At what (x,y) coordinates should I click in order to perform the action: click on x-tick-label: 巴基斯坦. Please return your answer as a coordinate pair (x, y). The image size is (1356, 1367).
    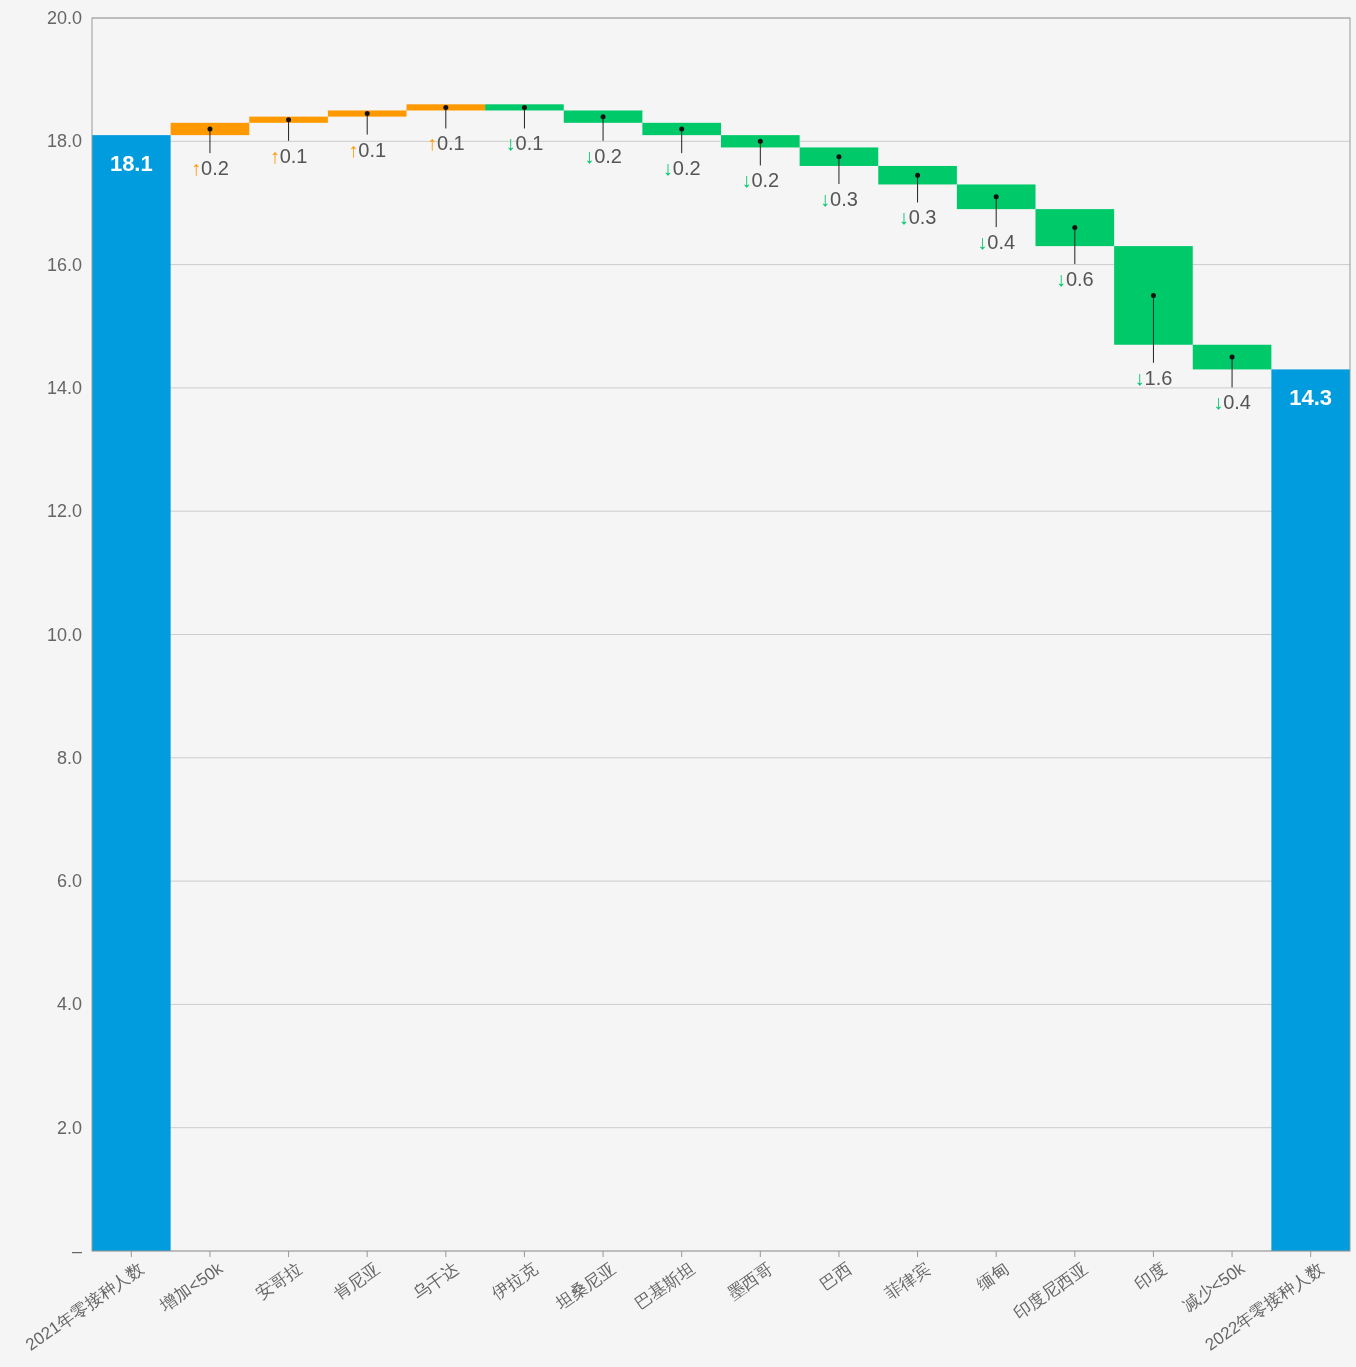
    Looking at the image, I should click on (664, 1286).